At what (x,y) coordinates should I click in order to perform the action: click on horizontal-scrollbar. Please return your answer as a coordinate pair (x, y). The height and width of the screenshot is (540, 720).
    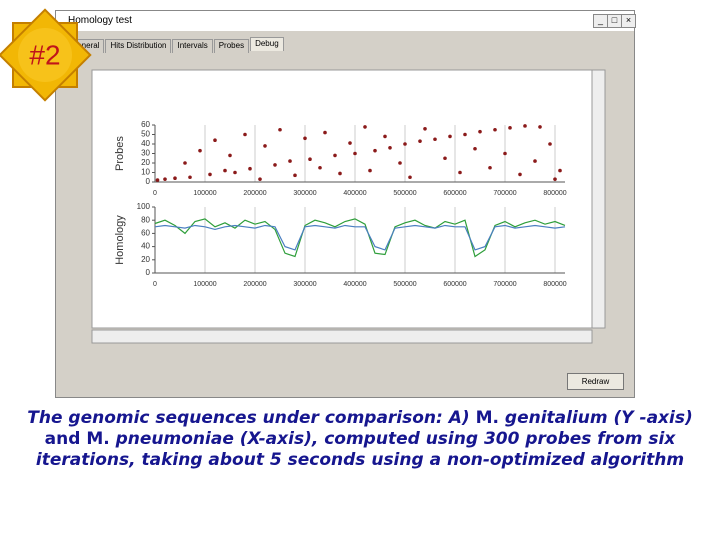
    Looking at the image, I should click on (342, 336).